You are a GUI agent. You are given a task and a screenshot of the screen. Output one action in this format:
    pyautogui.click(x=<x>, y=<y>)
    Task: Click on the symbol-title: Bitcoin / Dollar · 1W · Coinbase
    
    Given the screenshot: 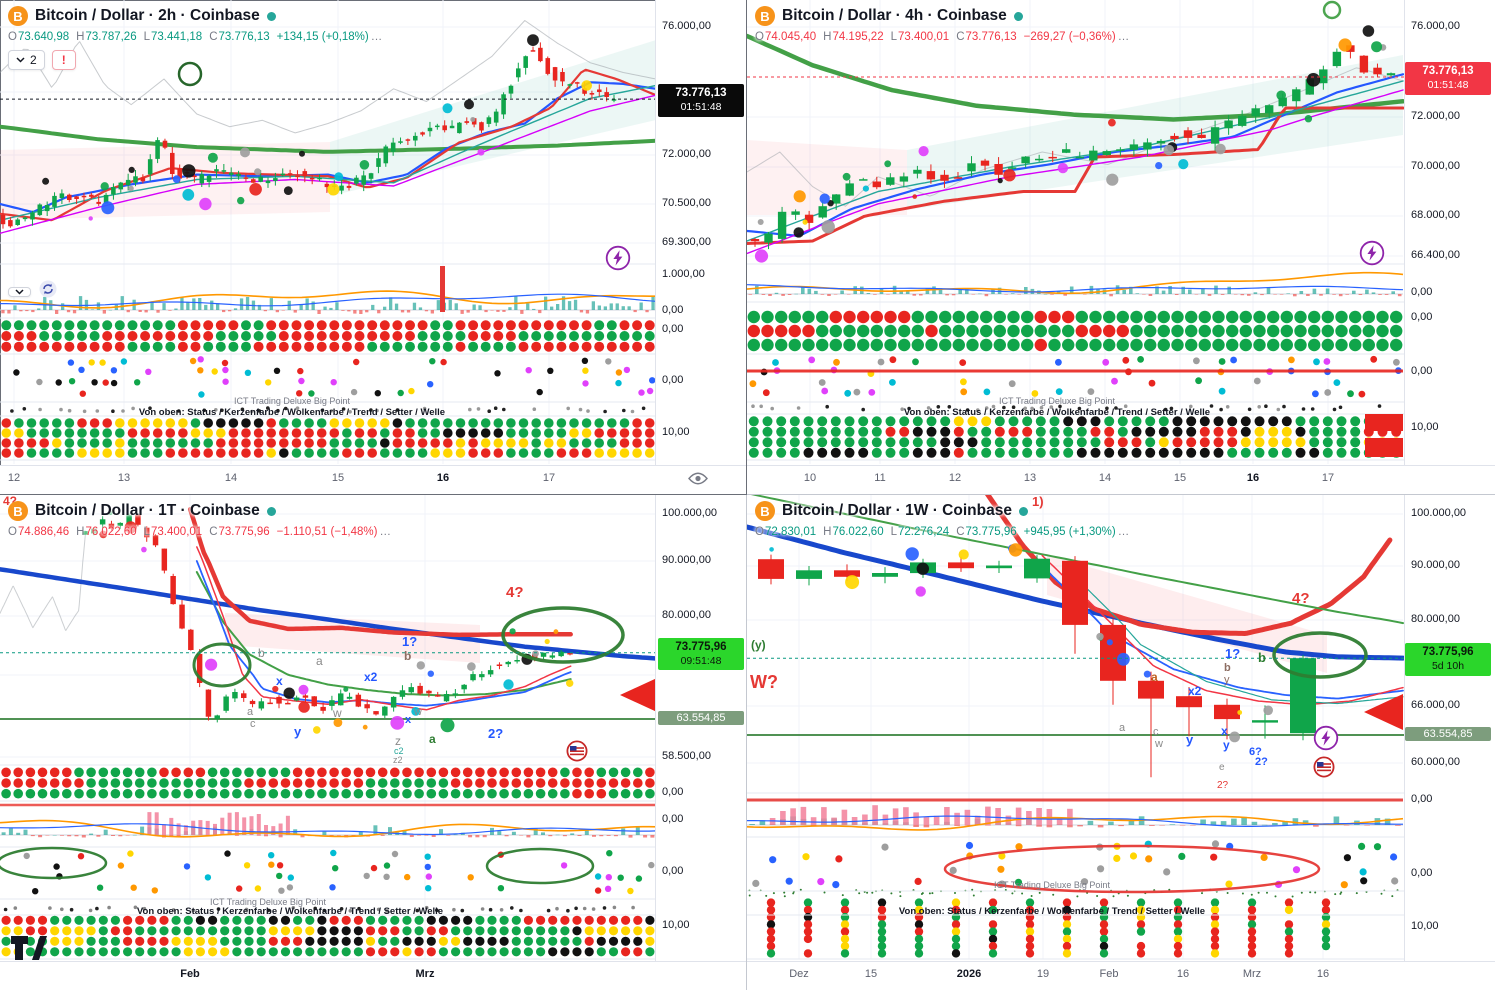 What is the action you would take?
    pyautogui.click(x=897, y=510)
    